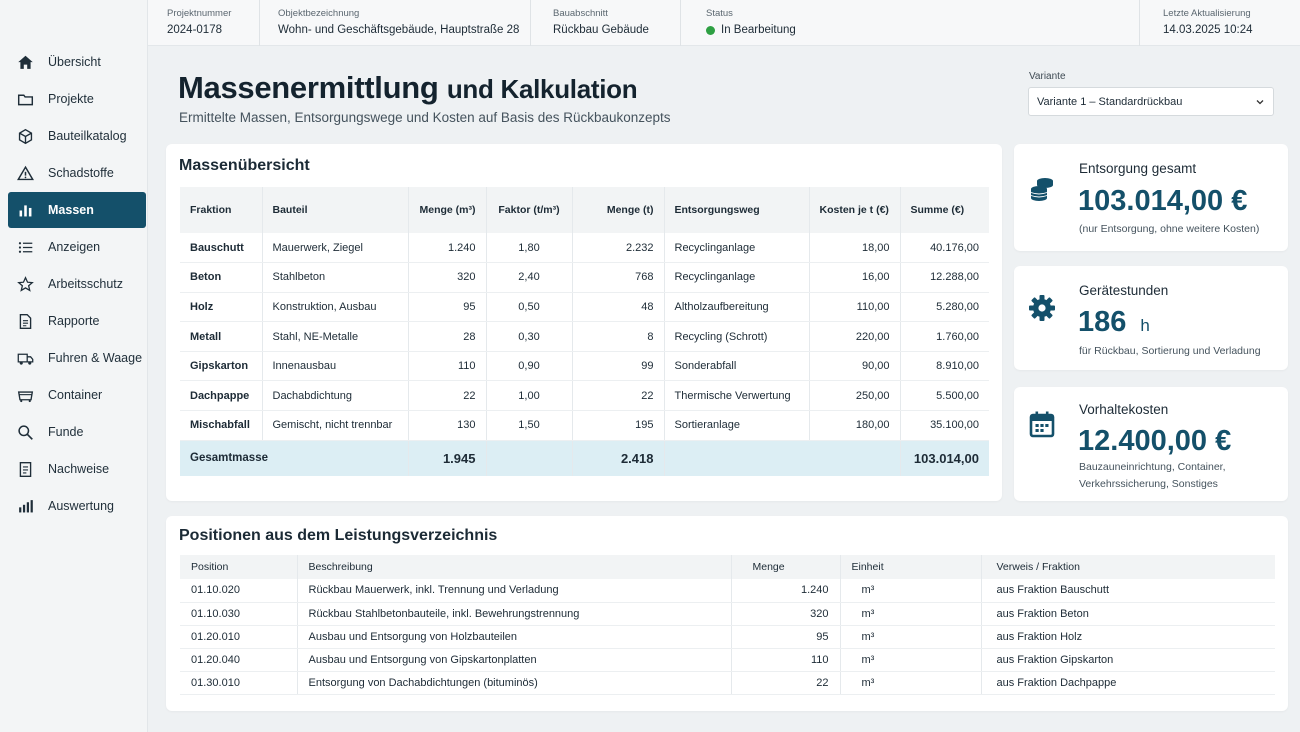 This screenshot has width=1300, height=732. What do you see at coordinates (71, 99) in the screenshot?
I see `sidebar-item-label: Projekte` at bounding box center [71, 99].